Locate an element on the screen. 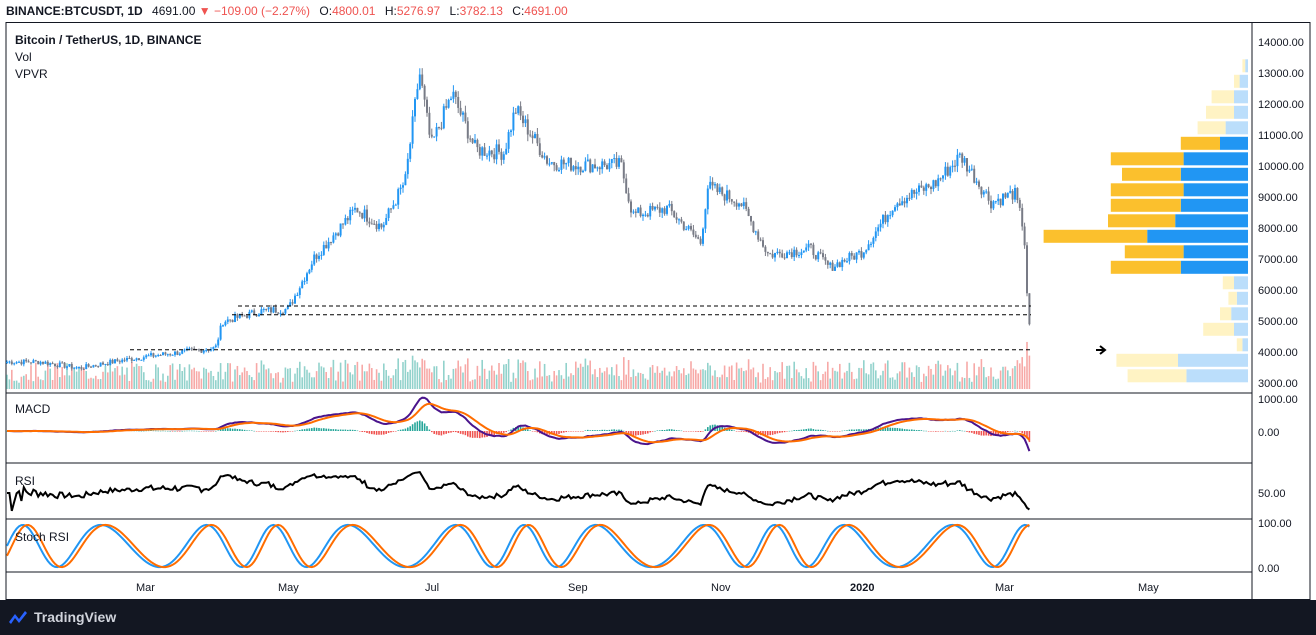 The width and height of the screenshot is (1316, 635). legend-vol: Vol is located at coordinates (23, 57).